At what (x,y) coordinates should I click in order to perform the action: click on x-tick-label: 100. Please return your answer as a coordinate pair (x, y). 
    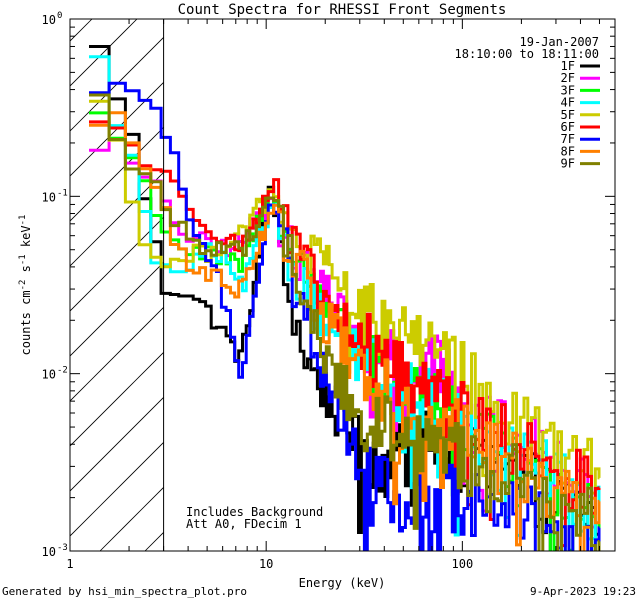
    Looking at the image, I should click on (463, 564).